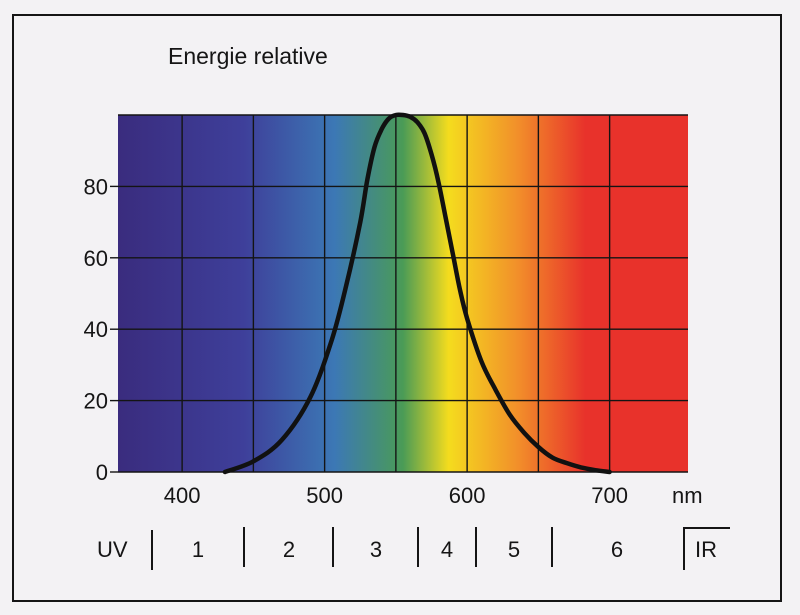 This screenshot has height=615, width=800. Describe the element at coordinates (289, 549) in the screenshot. I see `band-label-2: 2` at that location.